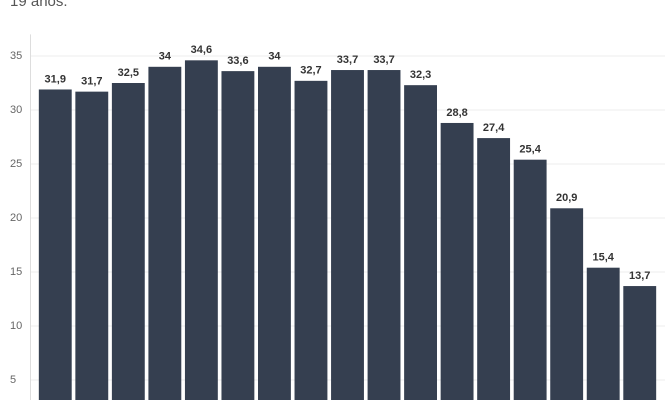 This screenshot has width=665, height=400. Describe the element at coordinates (566, 198) in the screenshot. I see `value-label: 20,9` at that location.